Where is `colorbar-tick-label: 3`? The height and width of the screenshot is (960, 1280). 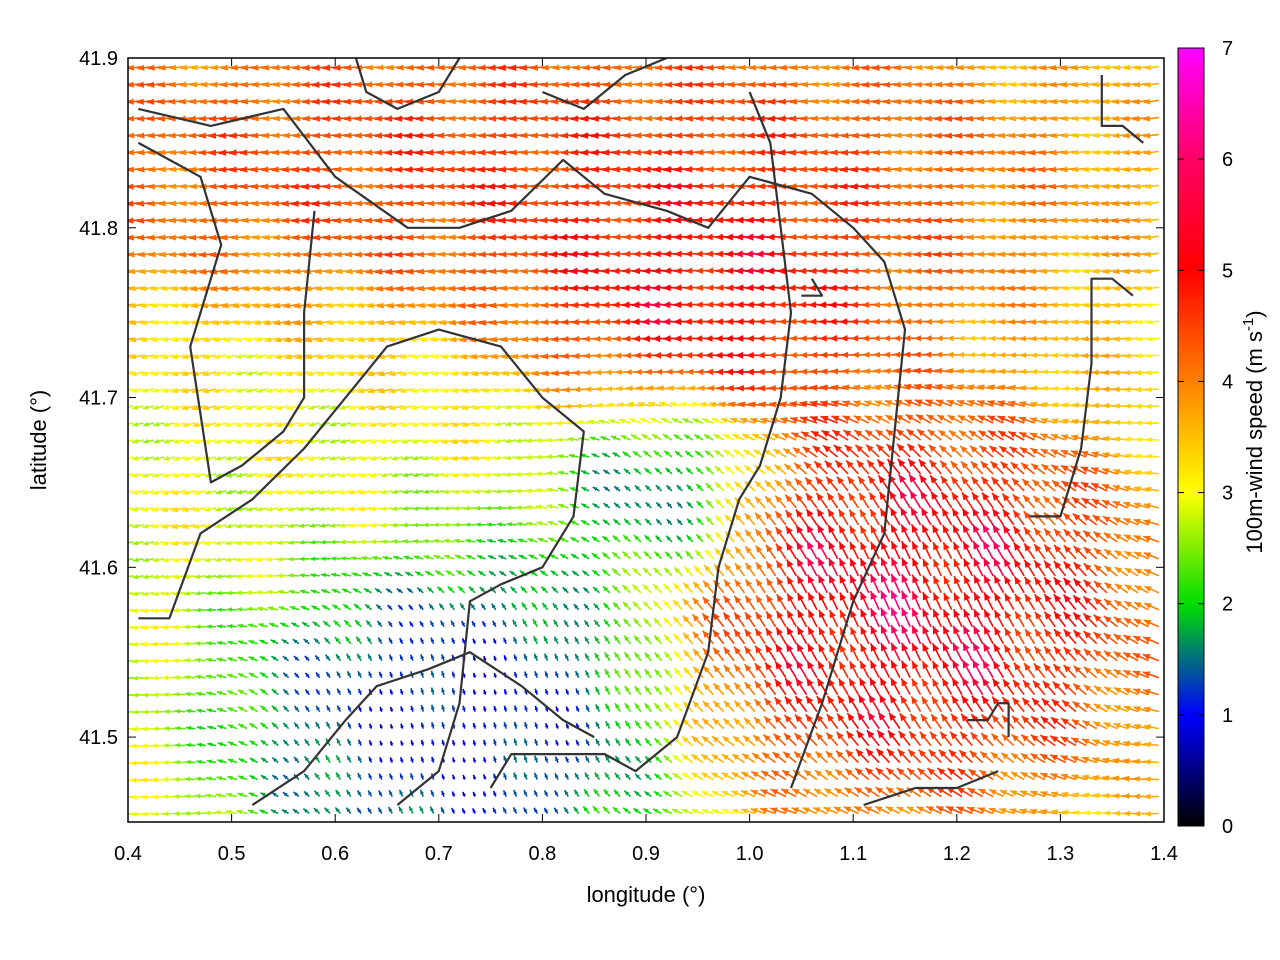 colorbar-tick-label: 3 is located at coordinates (1227, 494).